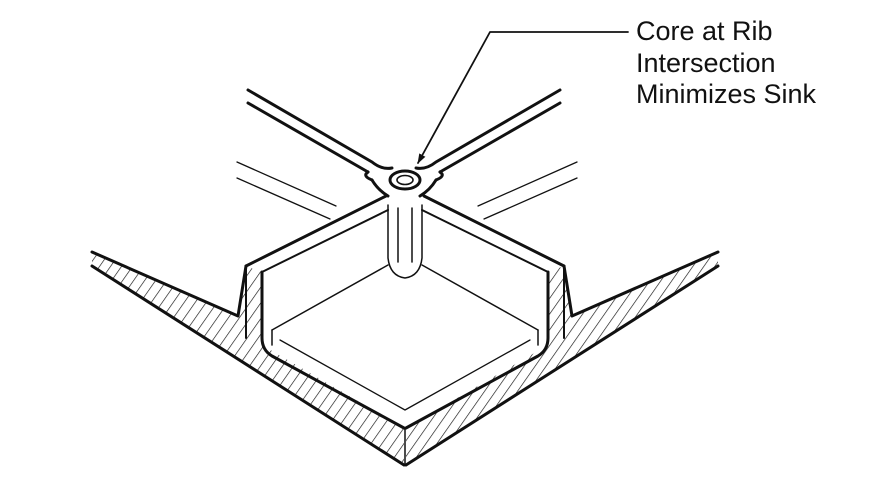 The image size is (884, 498). Describe the element at coordinates (428, 188) in the screenshot. I see `top-rib-right-front` at that location.